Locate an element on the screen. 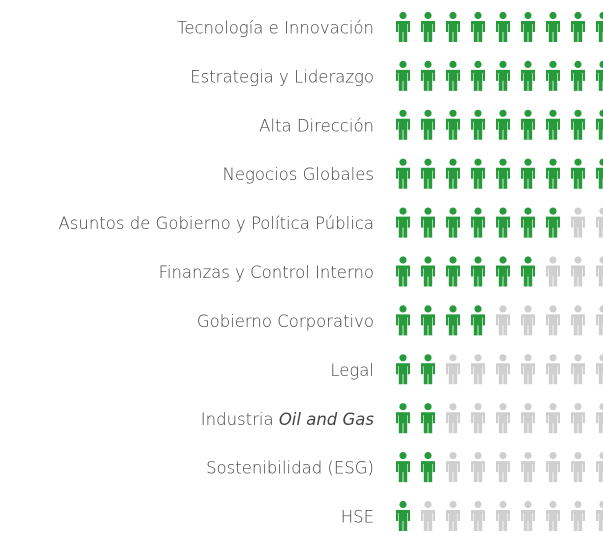 The width and height of the screenshot is (603, 536). category-label: Industria Oil and Gas is located at coordinates (288, 419).